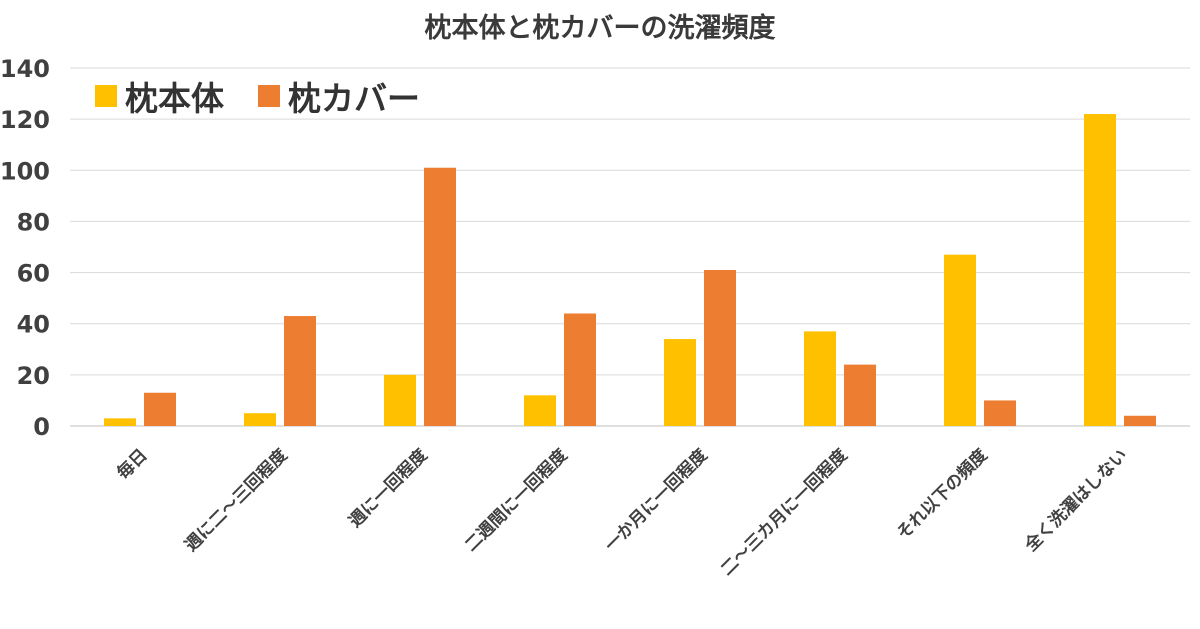 The width and height of the screenshot is (1200, 629). I want to click on y-tick-label: 0, so click(41, 427).